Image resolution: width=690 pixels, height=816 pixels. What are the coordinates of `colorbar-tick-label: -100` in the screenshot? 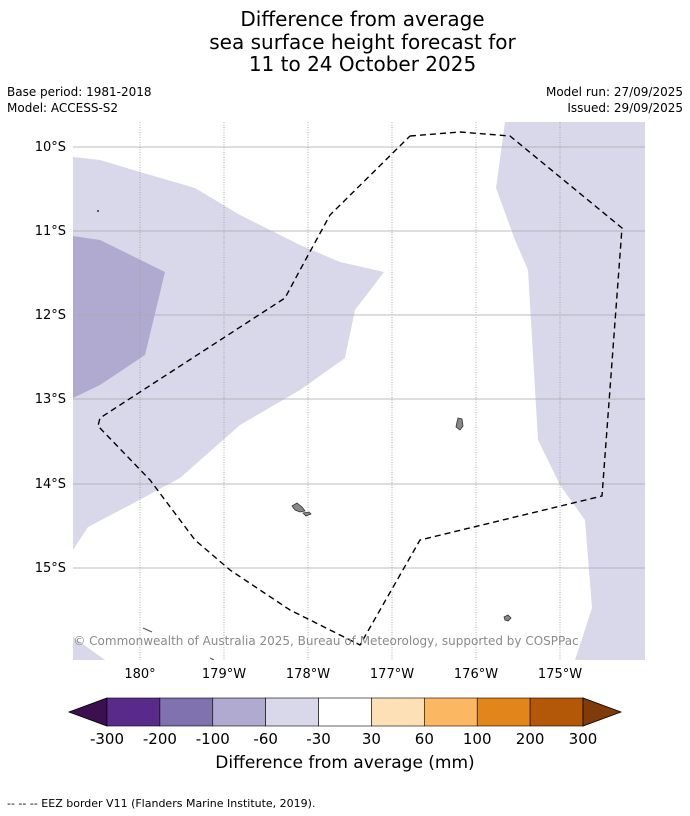 It's located at (213, 739).